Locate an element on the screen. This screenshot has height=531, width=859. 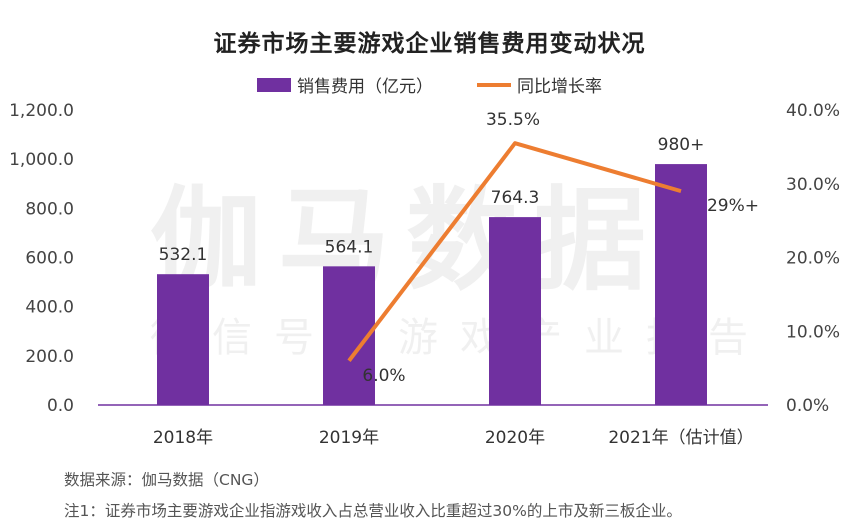
left-axis-tick-label: 400.0 is located at coordinates (49, 308).